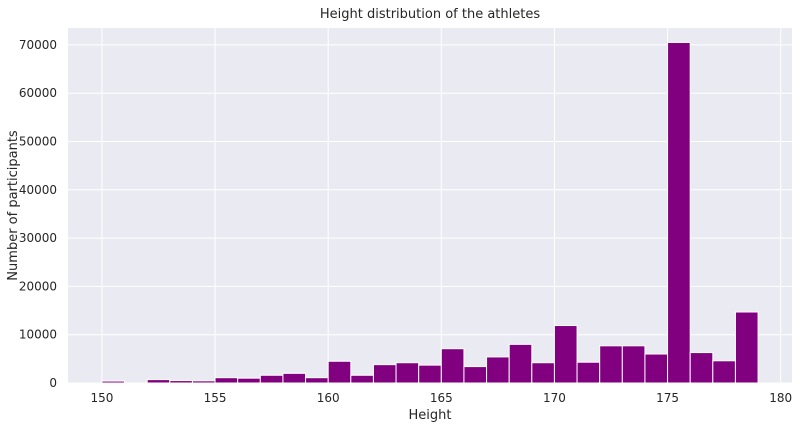  I want to click on x-axis-label: Height, so click(430, 415).